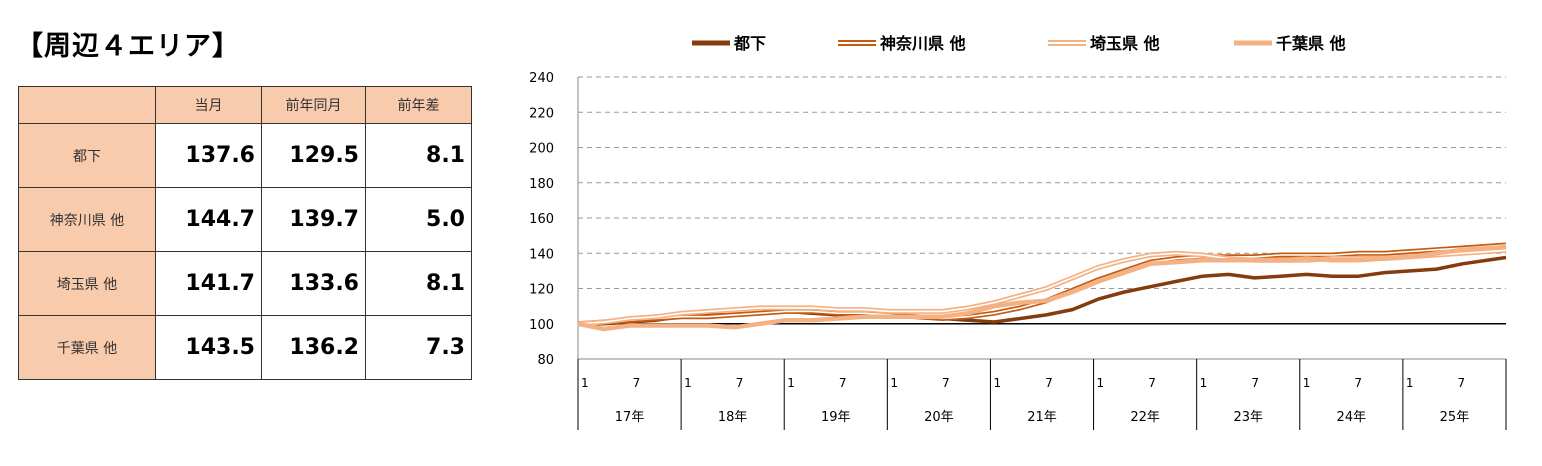 The image size is (1542, 466). Describe the element at coordinates (418, 347) in the screenshot. I see `cell-diff: 7.3` at that location.